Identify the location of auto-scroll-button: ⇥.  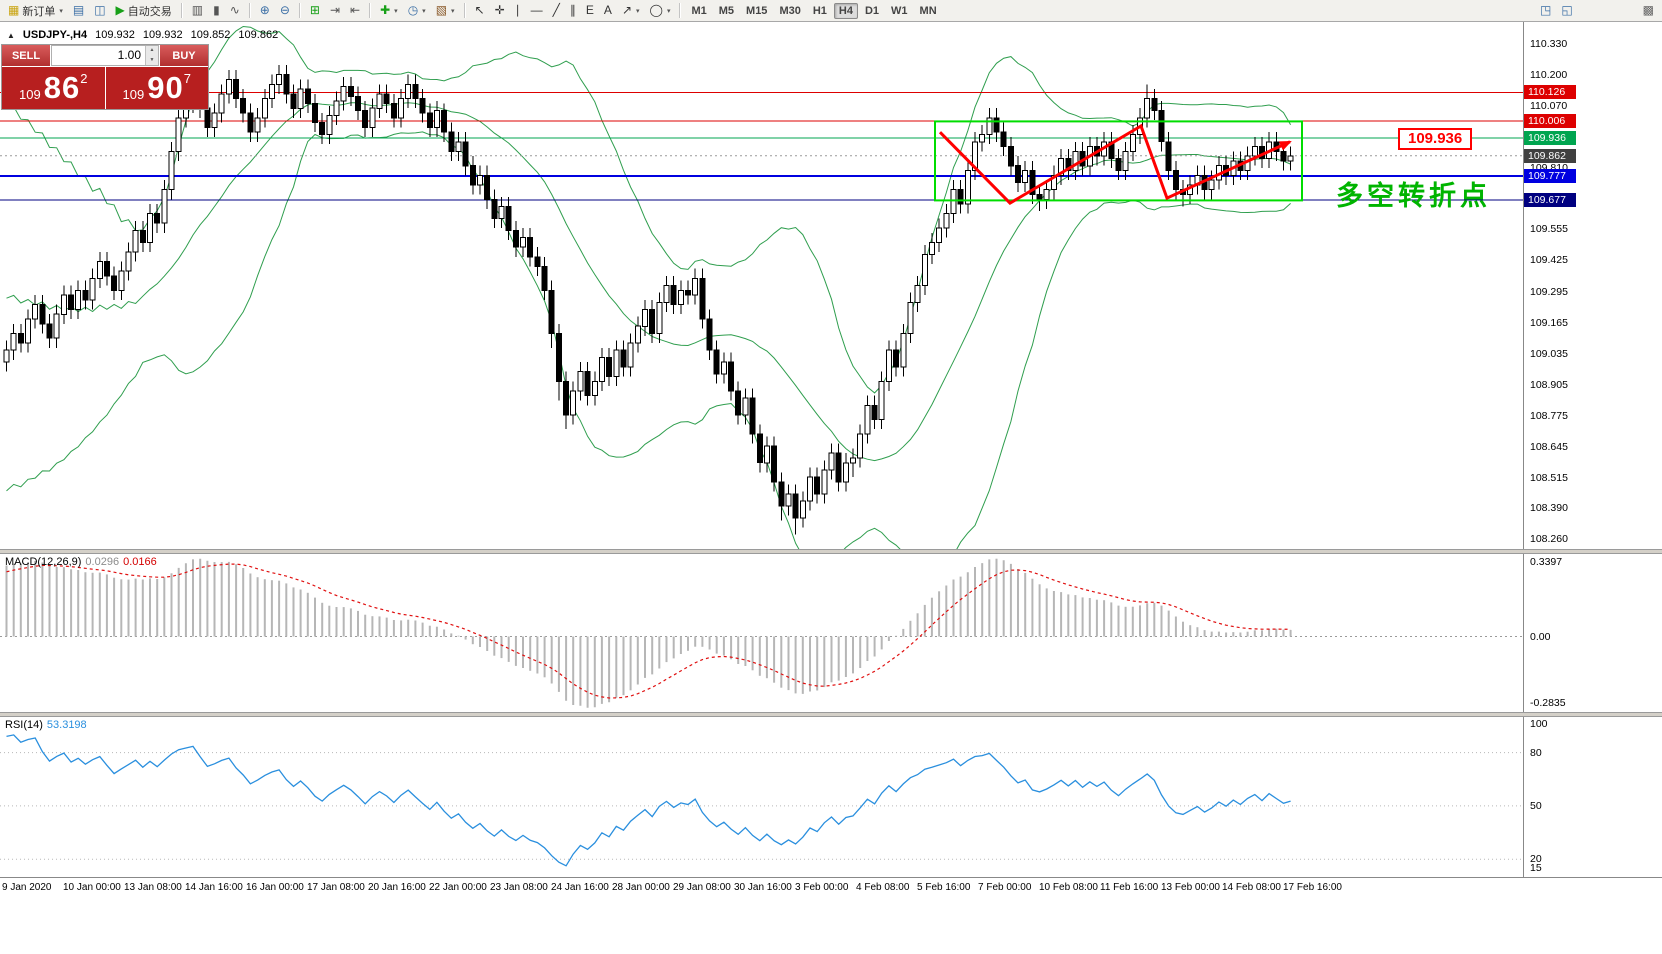
(335, 10).